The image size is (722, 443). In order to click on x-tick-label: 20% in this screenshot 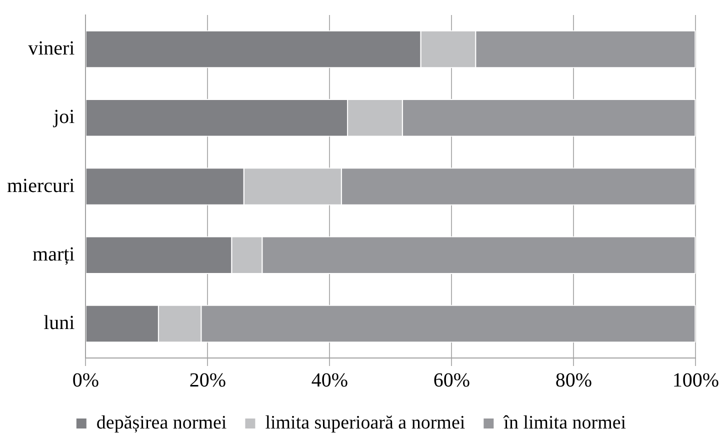, I will do `click(207, 380)`.